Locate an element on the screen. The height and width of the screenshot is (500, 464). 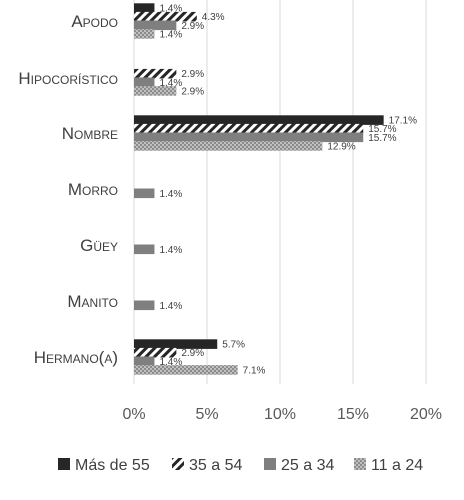
legend: Más de 55 35 a 54 25 a 34 11 a 24 is located at coordinates (240, 465).